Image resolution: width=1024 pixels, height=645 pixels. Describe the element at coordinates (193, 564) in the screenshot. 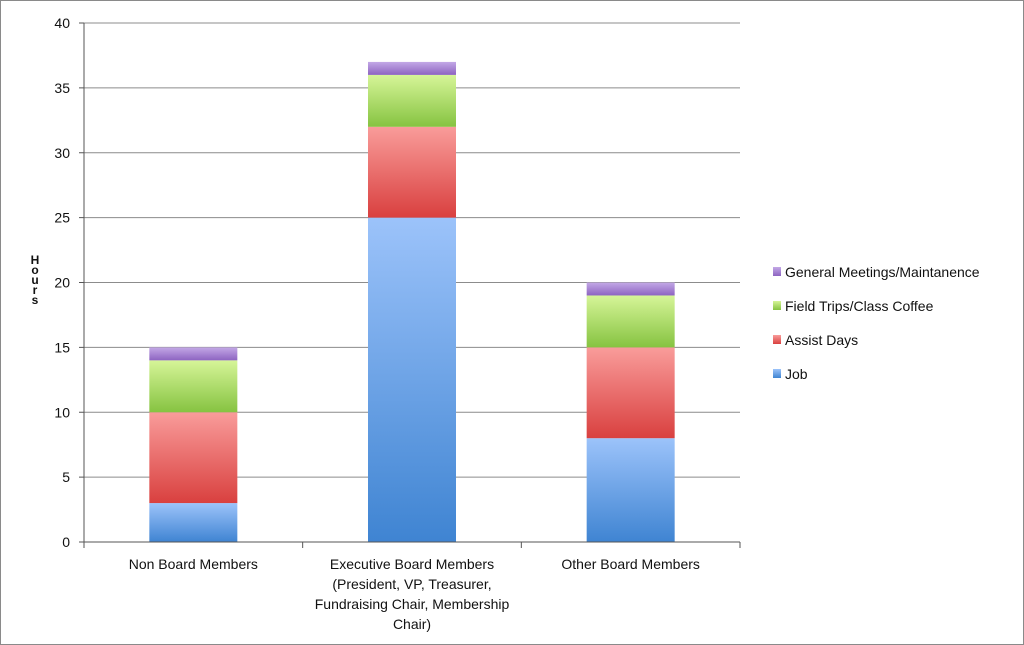

I see `x-category-label: Non Board Members` at that location.